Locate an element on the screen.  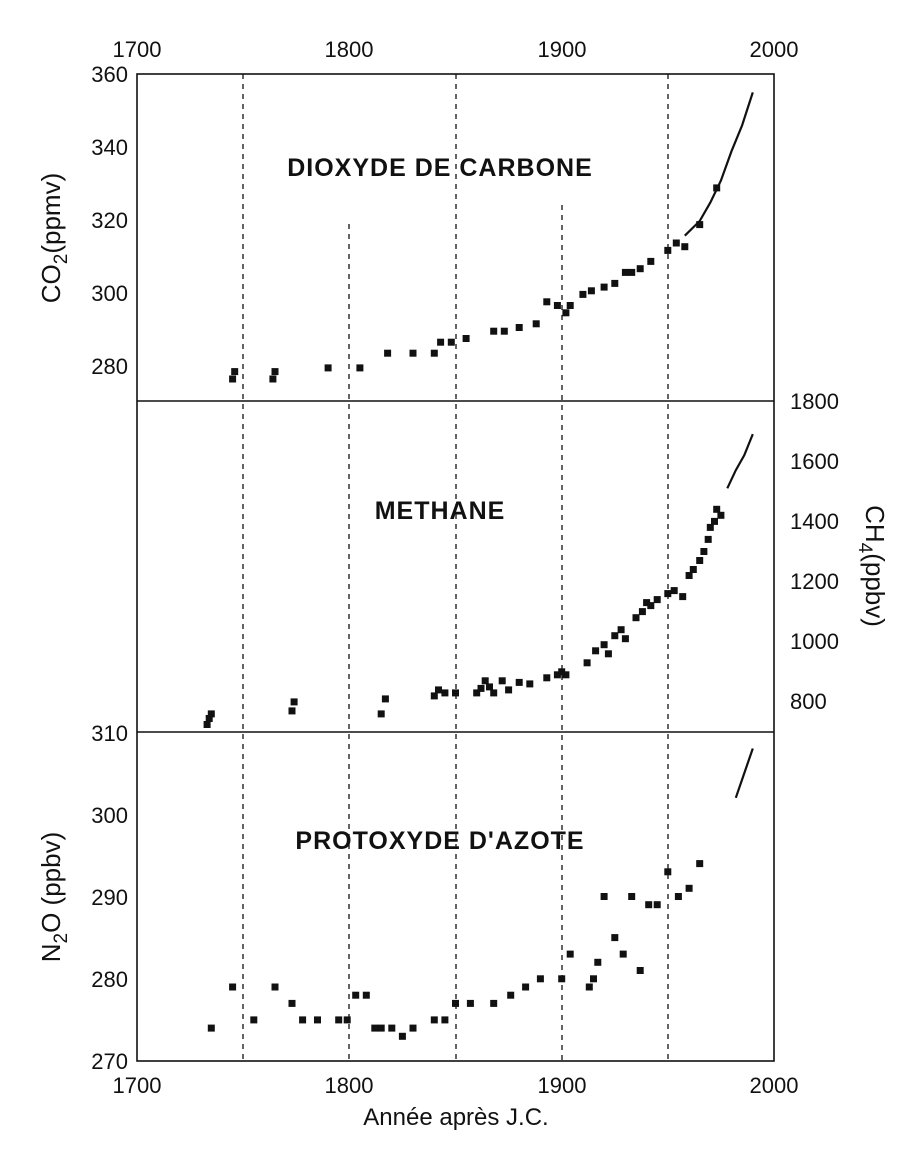
x-axis-bottom: 1700 1800 1900 2000 is located at coordinates (456, 1085).